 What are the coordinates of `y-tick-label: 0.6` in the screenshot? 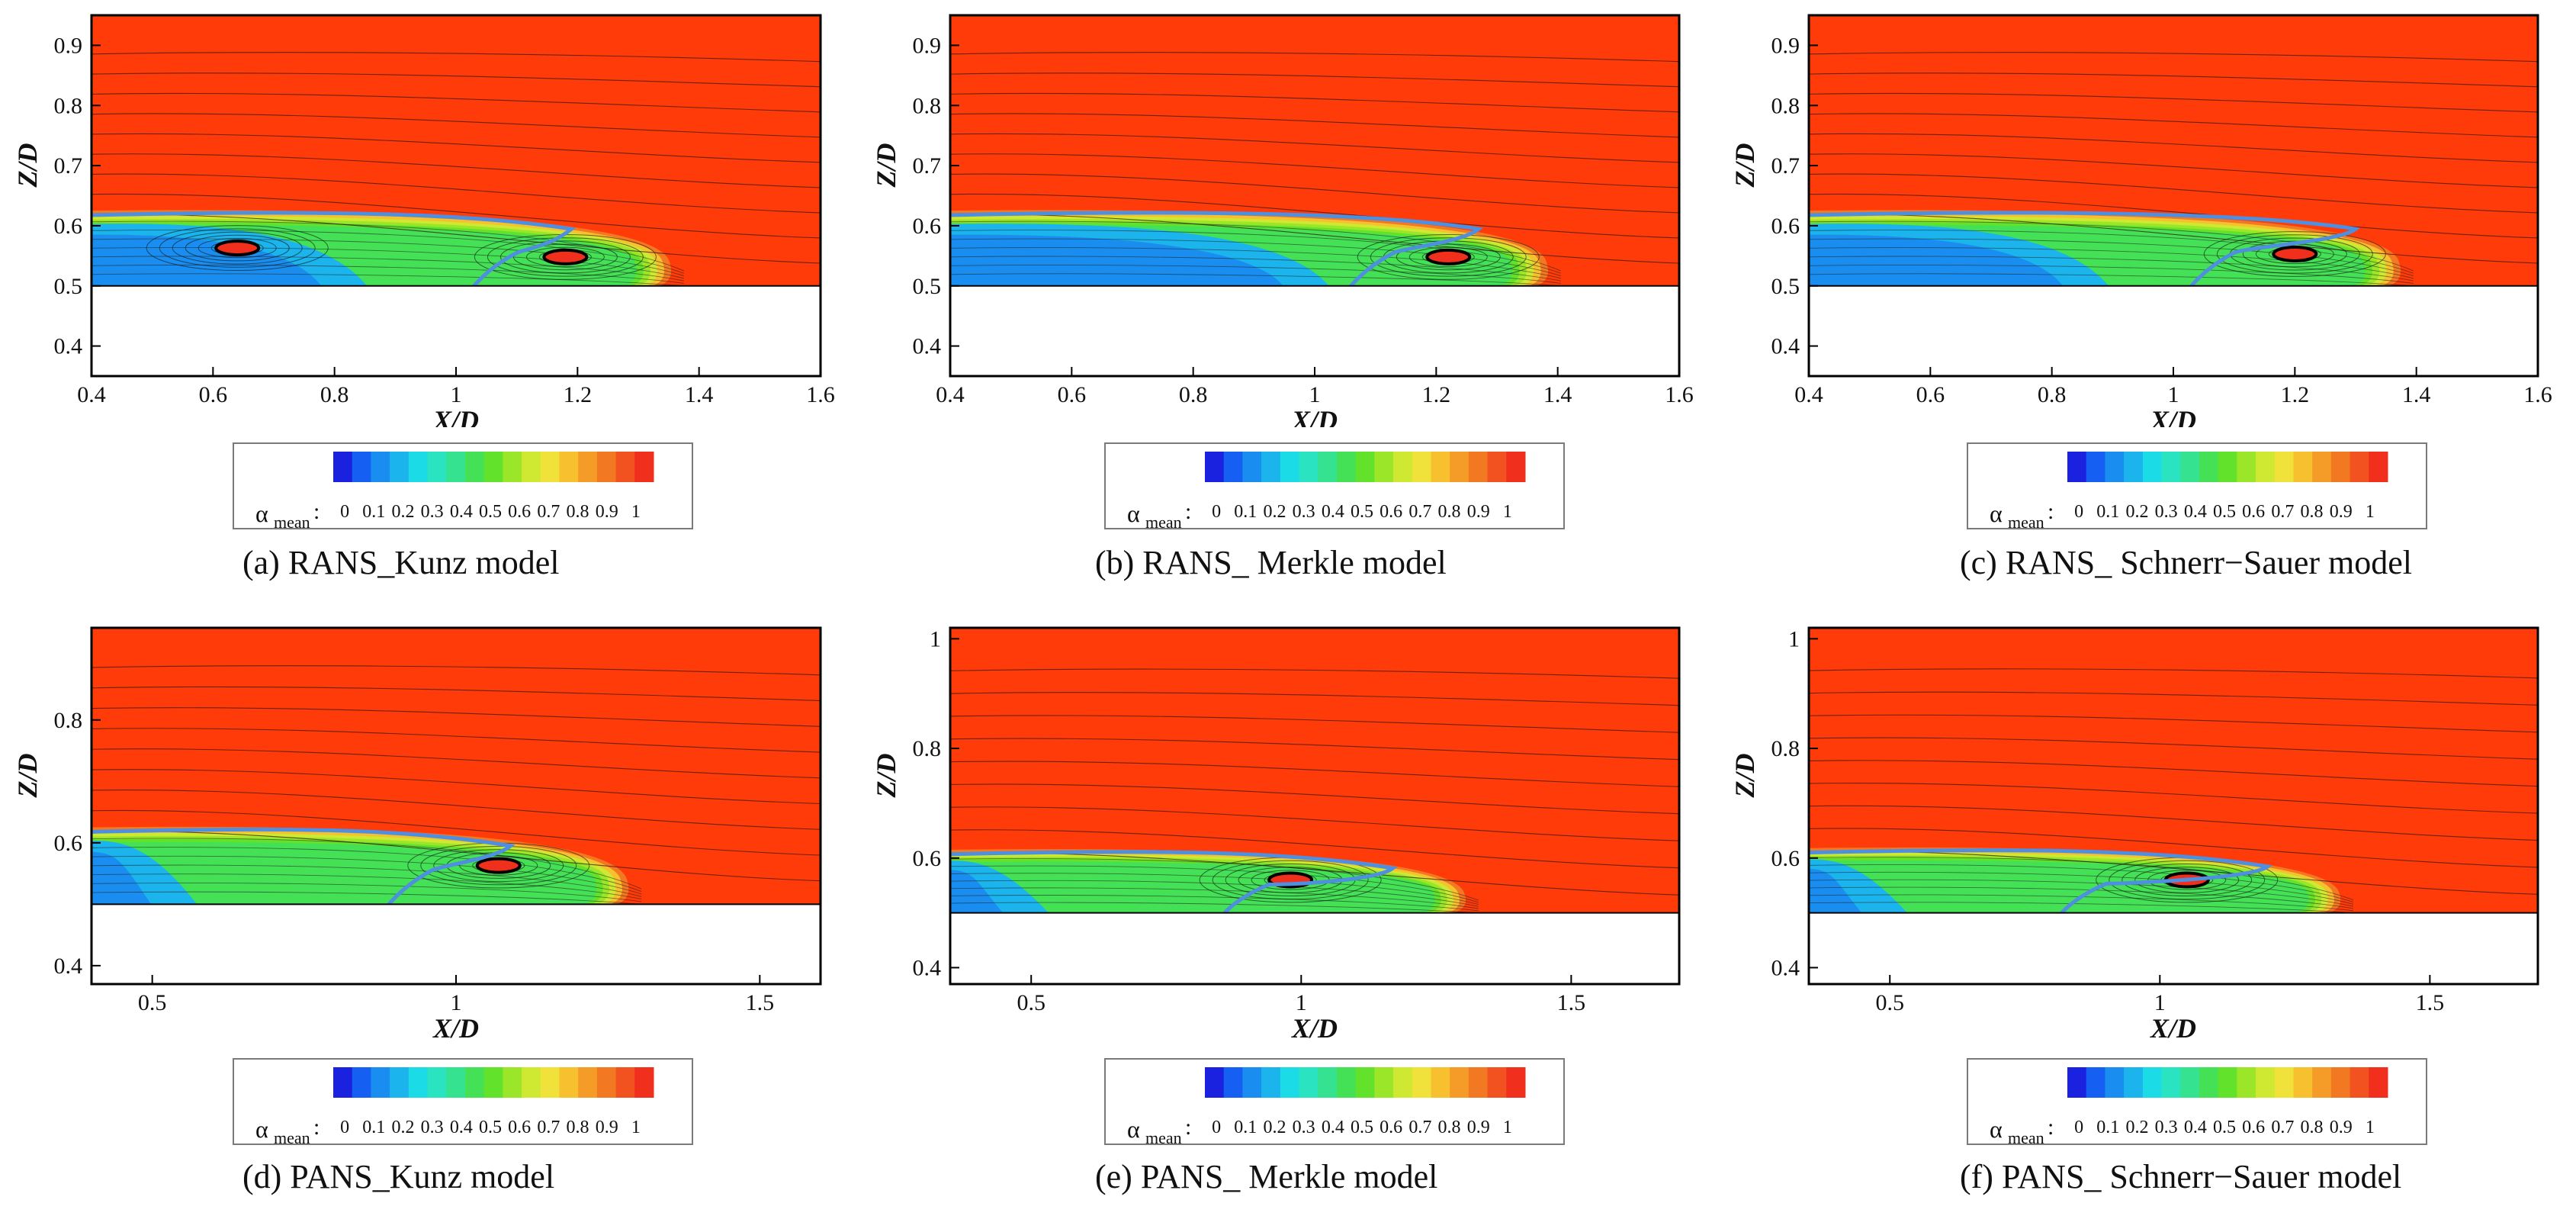 It's located at (928, 858).